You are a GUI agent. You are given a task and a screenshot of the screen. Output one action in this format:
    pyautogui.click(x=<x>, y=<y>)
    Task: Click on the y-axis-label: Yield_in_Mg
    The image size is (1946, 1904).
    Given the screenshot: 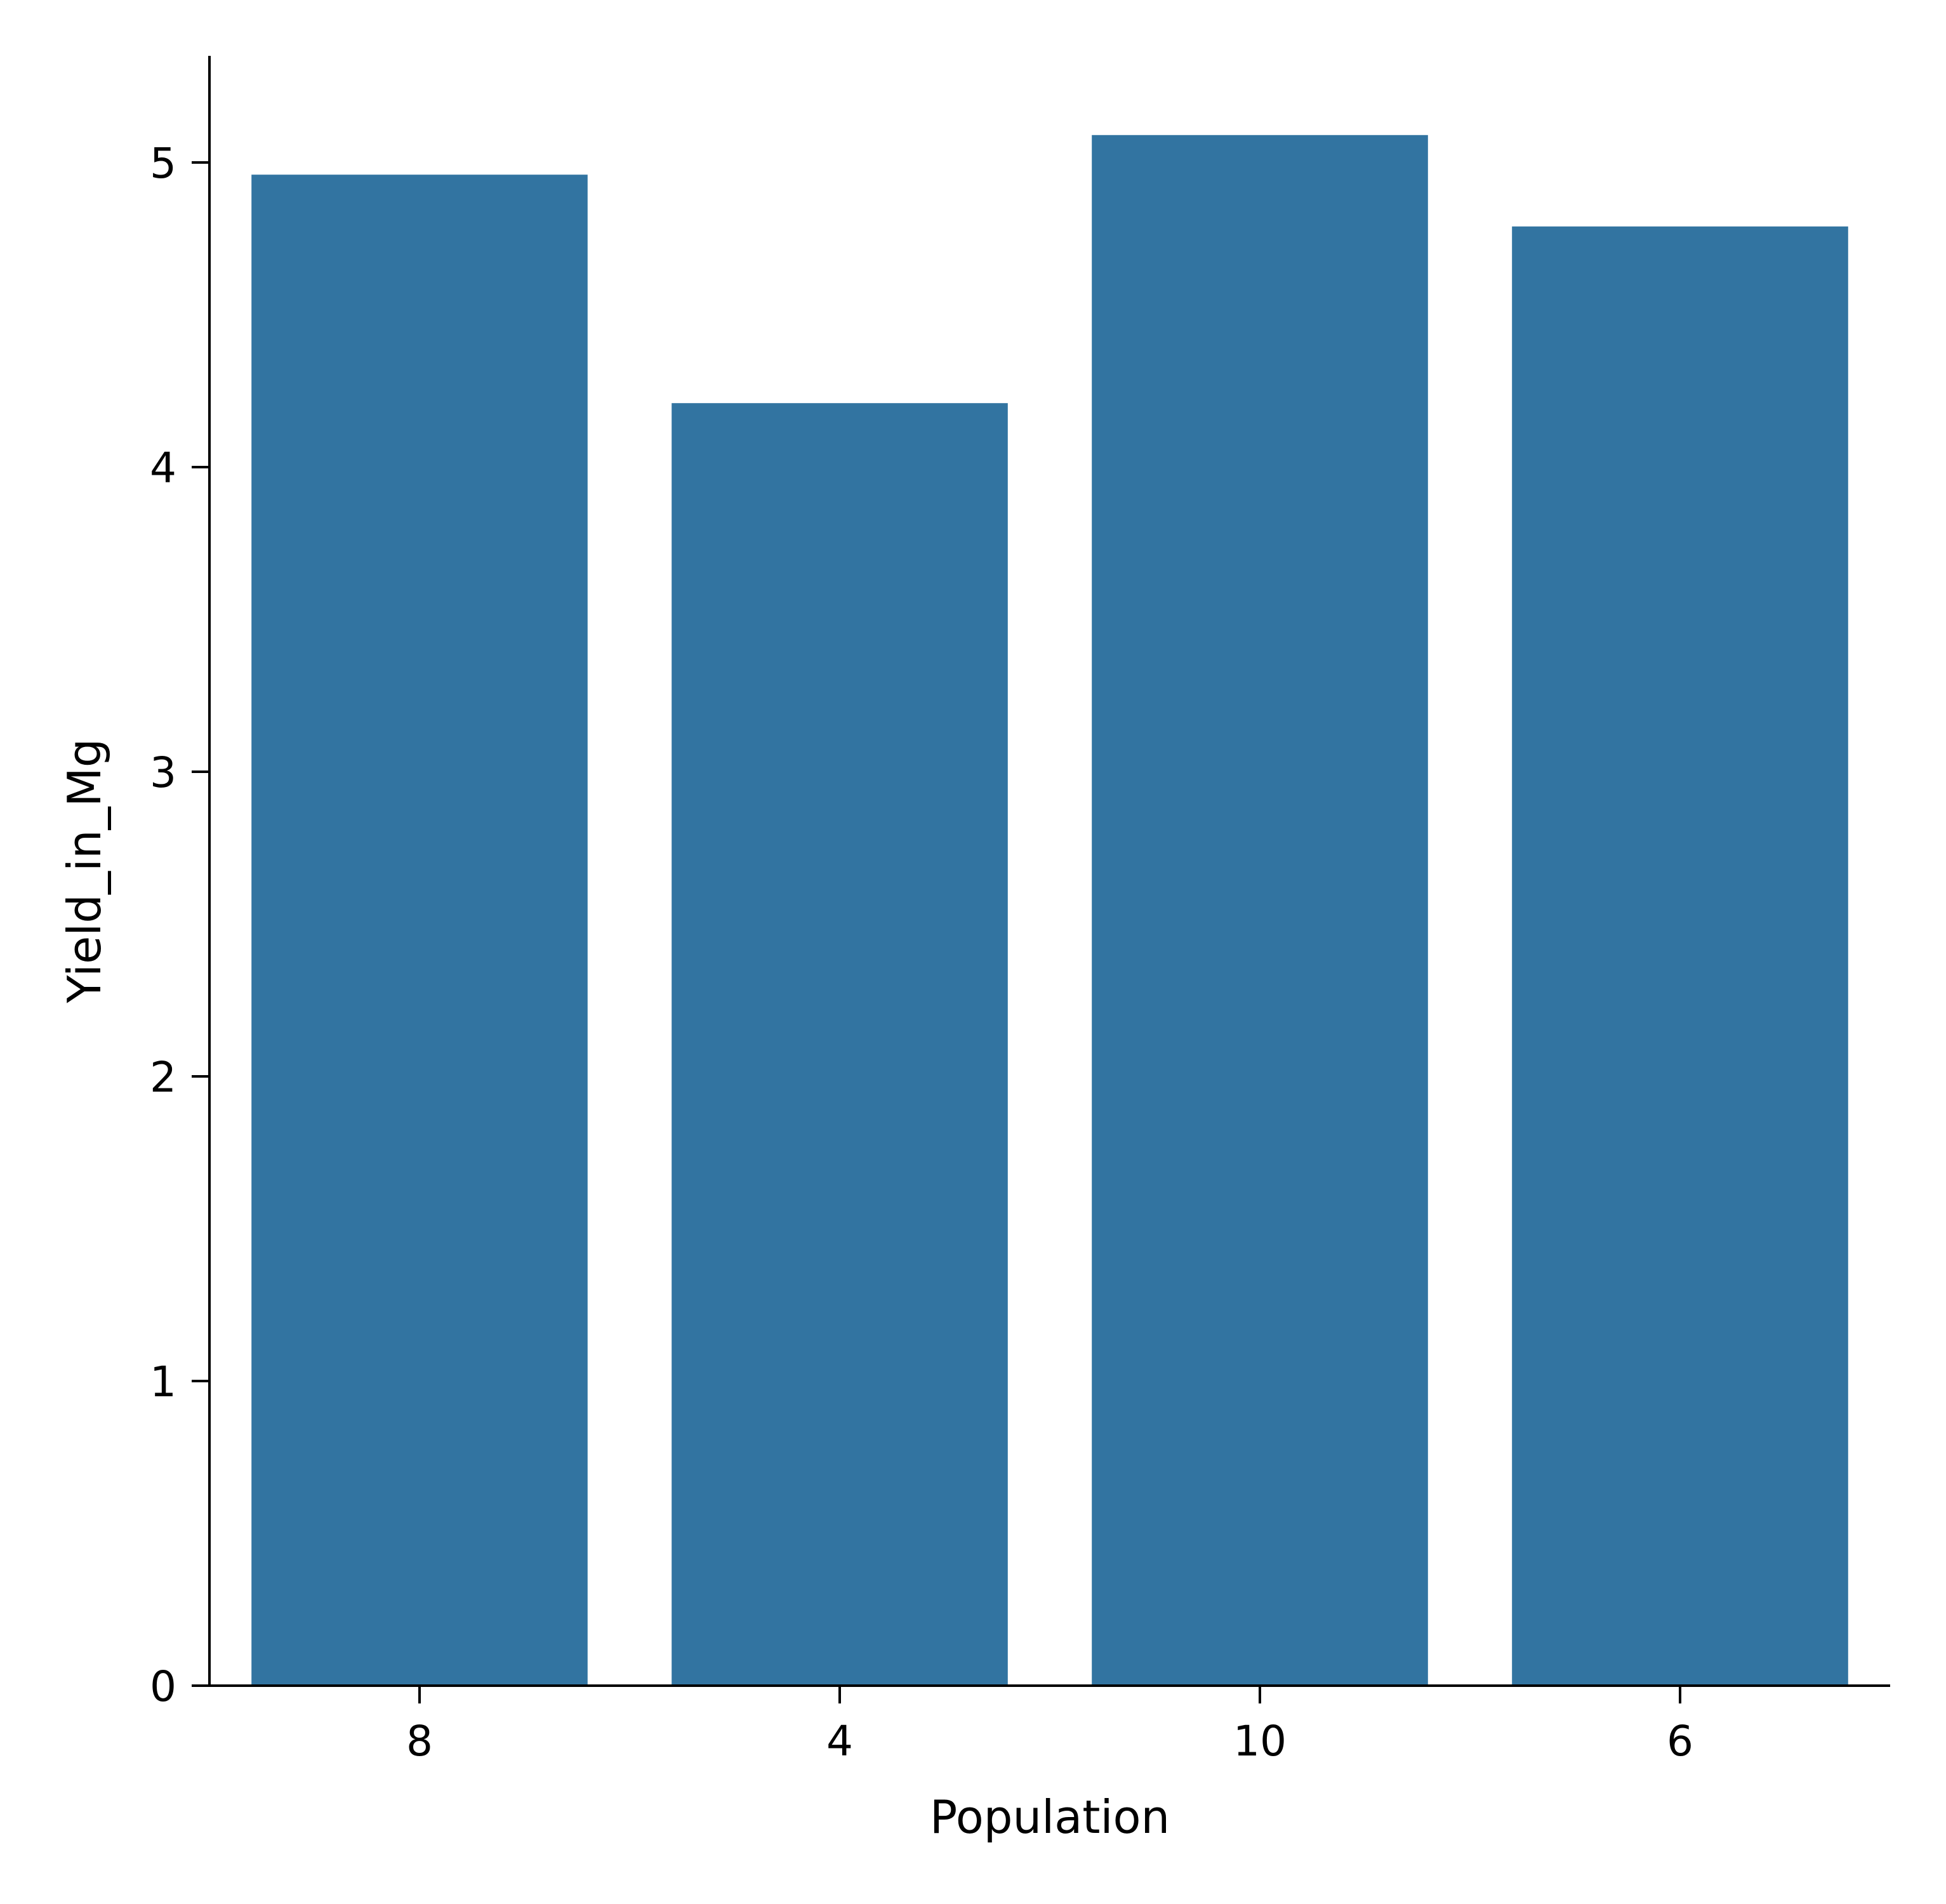 What is the action you would take?
    pyautogui.click(x=84, y=871)
    